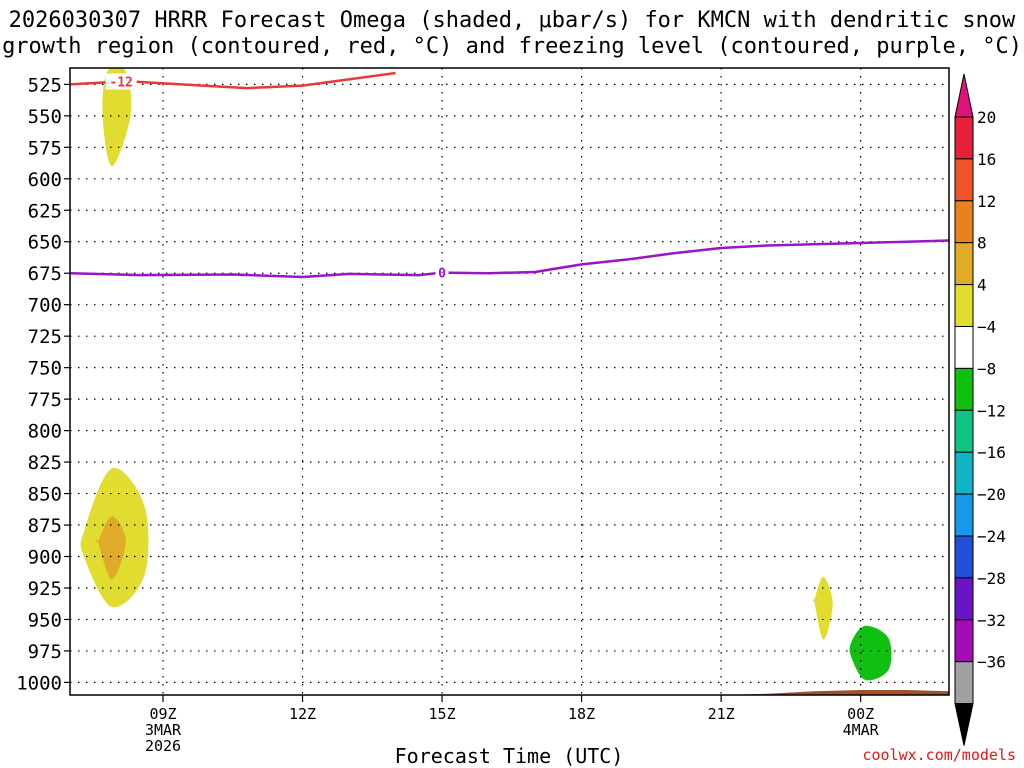 This screenshot has width=1024, height=768. What do you see at coordinates (163, 746) in the screenshot?
I see `x-tick-label-9-2: 2026` at bounding box center [163, 746].